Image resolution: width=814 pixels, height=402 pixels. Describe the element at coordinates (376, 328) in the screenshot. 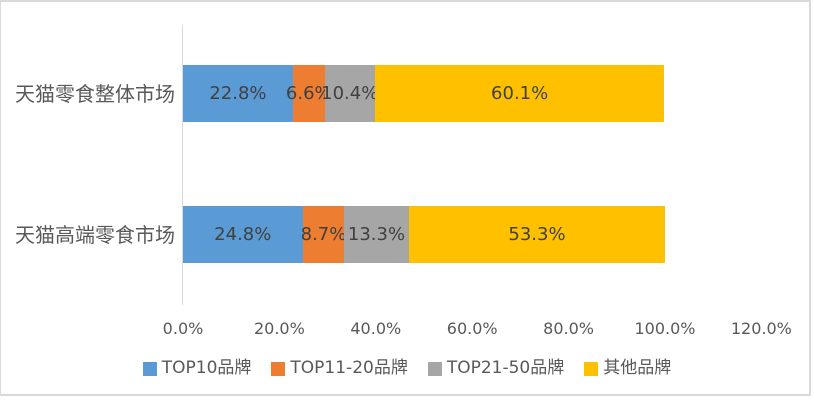

I see `x-axis-tick-label: 40.0%` at that location.